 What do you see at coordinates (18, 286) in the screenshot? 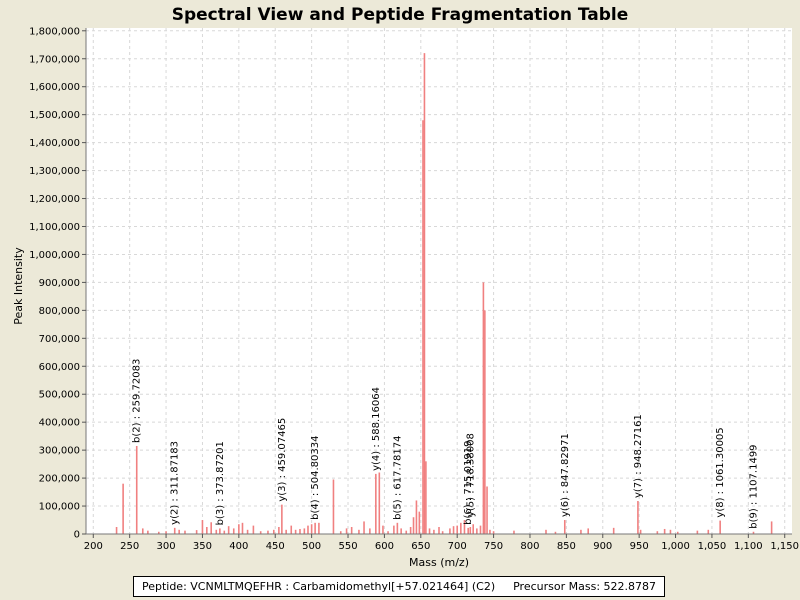
I see `y-axis-label: Peak Intensity` at bounding box center [18, 286].